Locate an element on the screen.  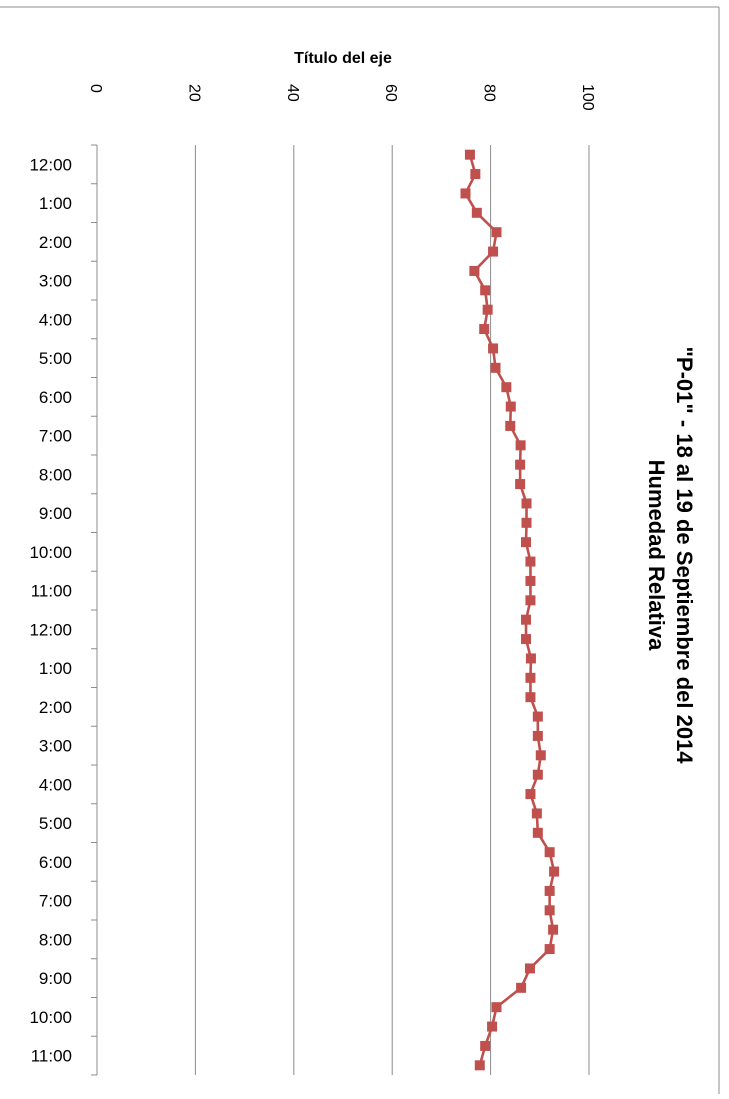
value-tick-label: 80 is located at coordinates (489, 93).